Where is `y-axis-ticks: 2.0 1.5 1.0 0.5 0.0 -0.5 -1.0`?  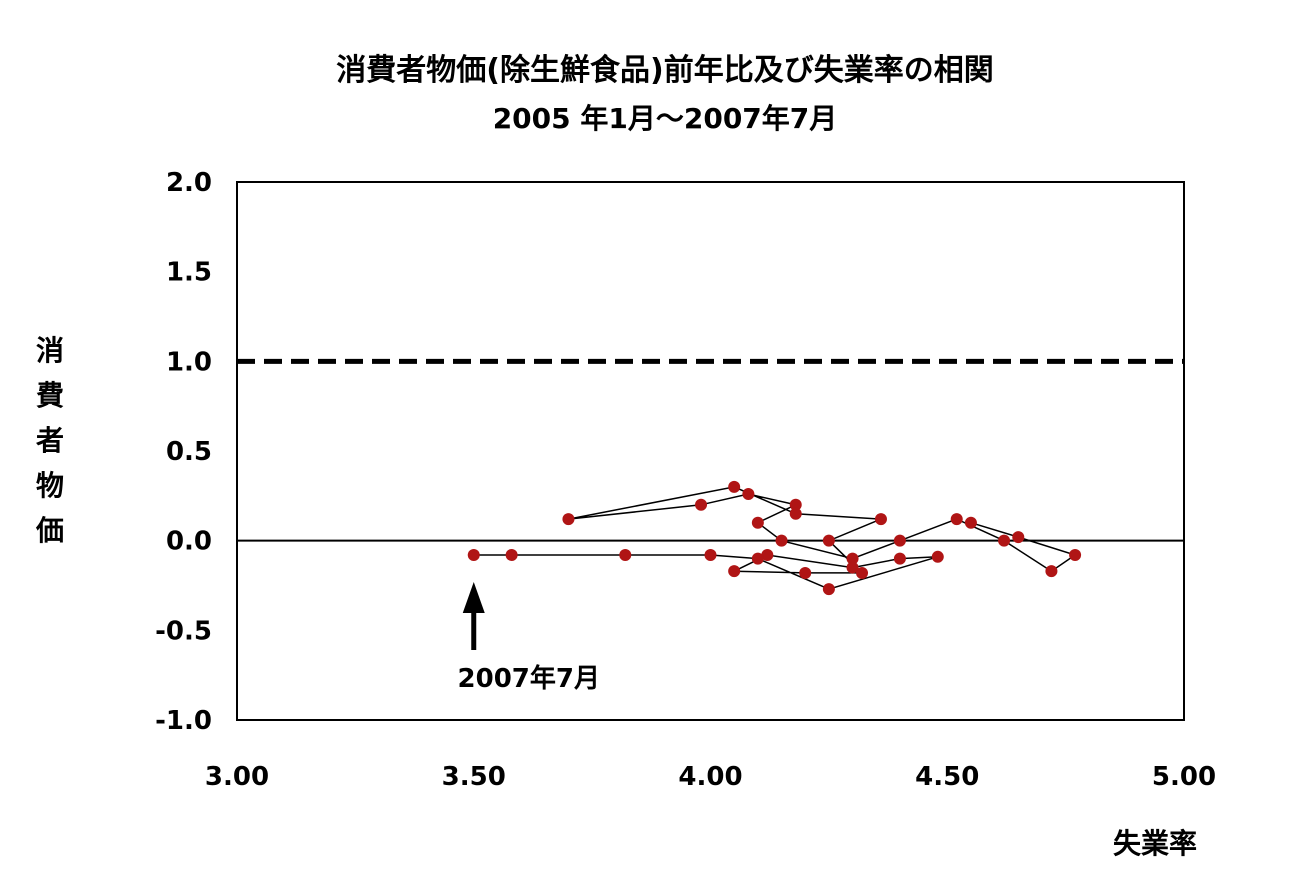 y-axis-ticks: 2.0 1.5 1.0 0.5 0.0 -0.5 -1.0 is located at coordinates (183, 452).